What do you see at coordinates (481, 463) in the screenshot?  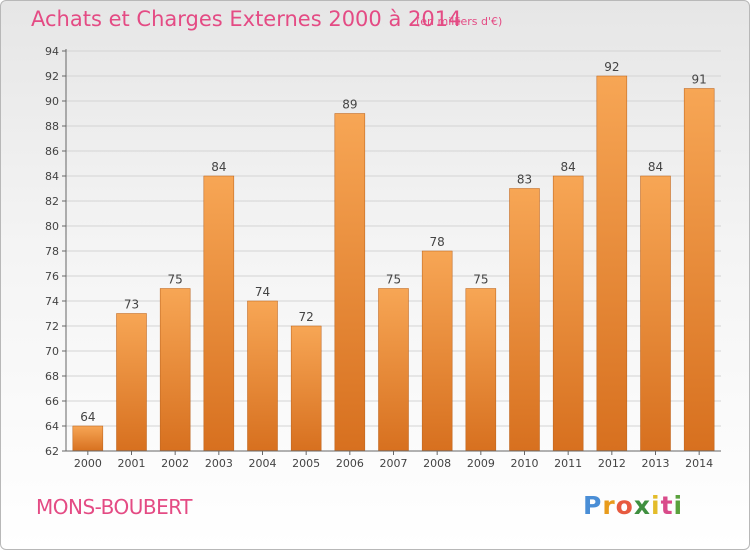 I see `x-tick-label: 2009` at bounding box center [481, 463].